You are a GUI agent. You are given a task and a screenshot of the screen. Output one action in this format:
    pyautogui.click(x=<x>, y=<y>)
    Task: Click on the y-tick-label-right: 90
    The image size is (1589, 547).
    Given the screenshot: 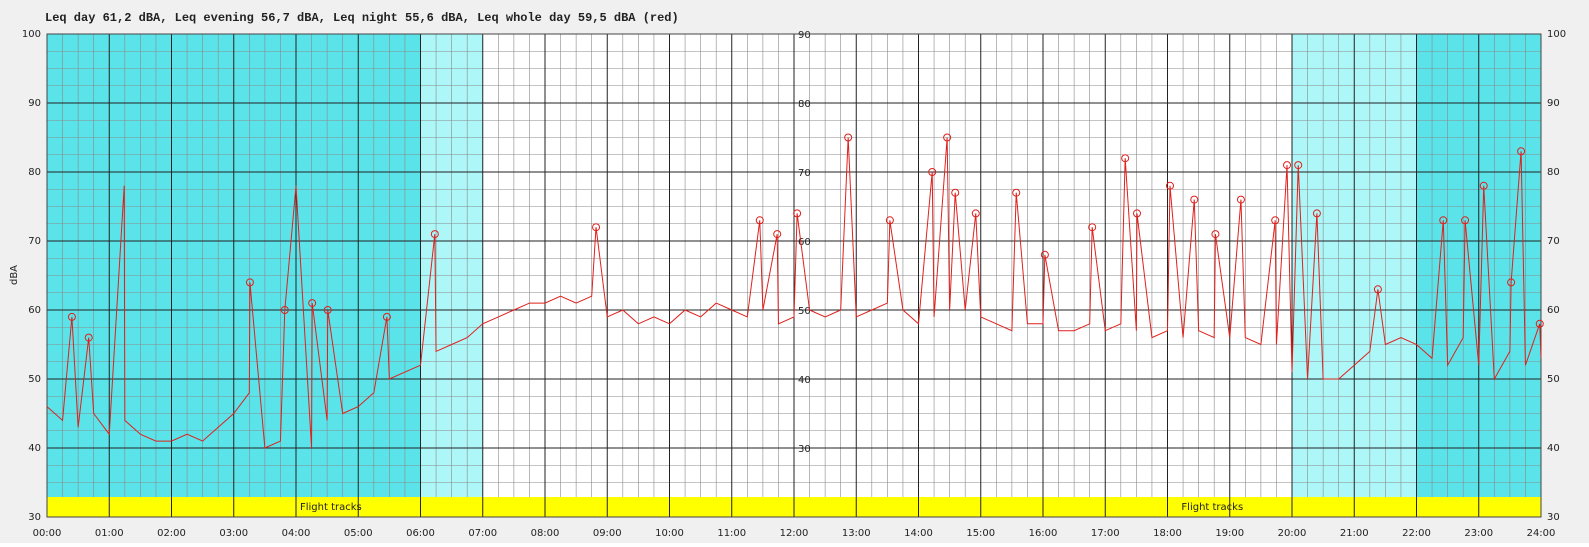 What is the action you would take?
    pyautogui.click(x=1553, y=103)
    